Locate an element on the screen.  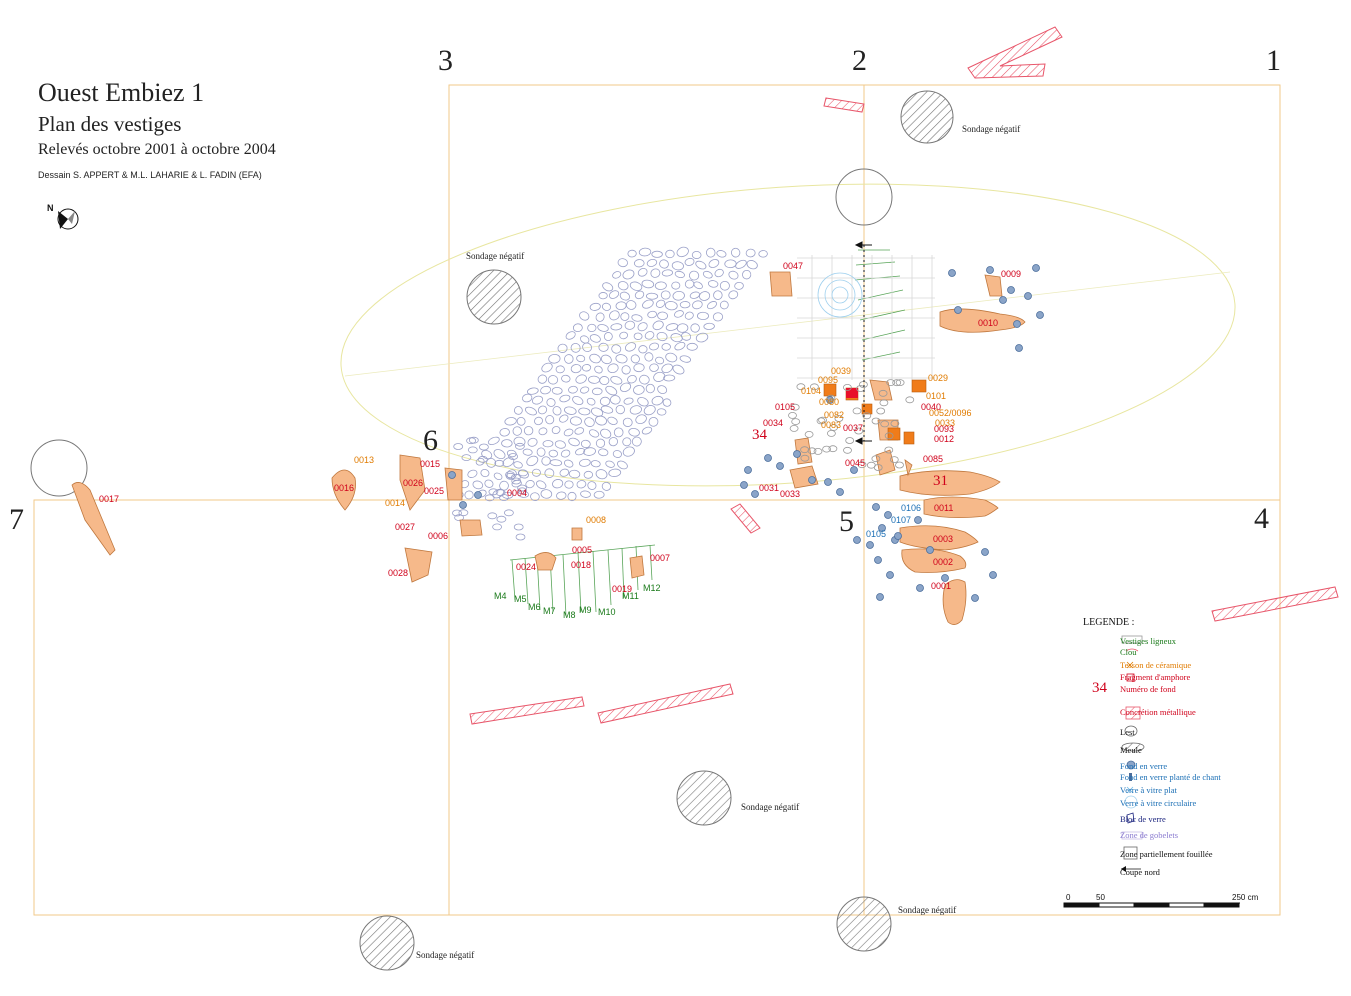
legend-label: Zone de gobelets is located at coordinates (1149, 835).